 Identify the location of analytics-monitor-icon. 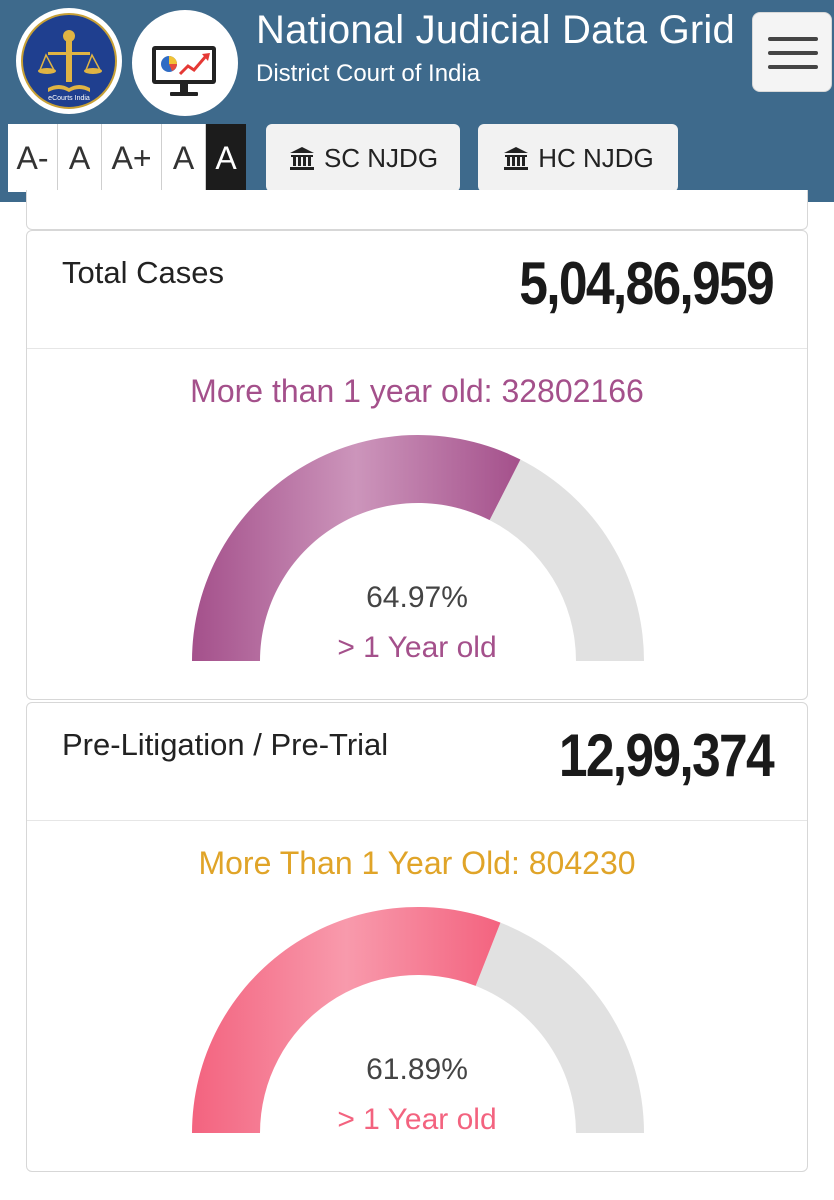
(184, 71).